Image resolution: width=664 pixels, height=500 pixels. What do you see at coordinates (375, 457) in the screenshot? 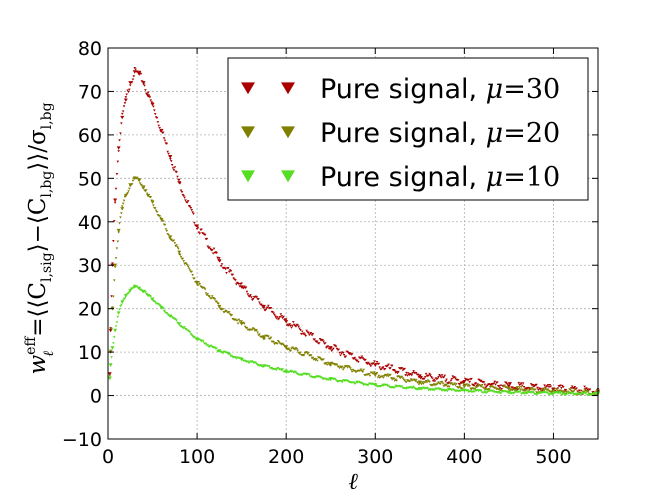
I see `x-tick-label: 300` at bounding box center [375, 457].